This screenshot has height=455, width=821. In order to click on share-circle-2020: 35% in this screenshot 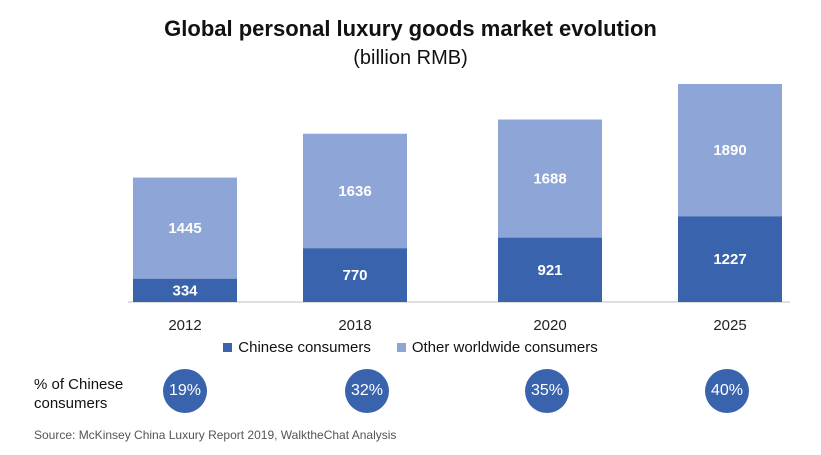, I will do `click(547, 391)`.